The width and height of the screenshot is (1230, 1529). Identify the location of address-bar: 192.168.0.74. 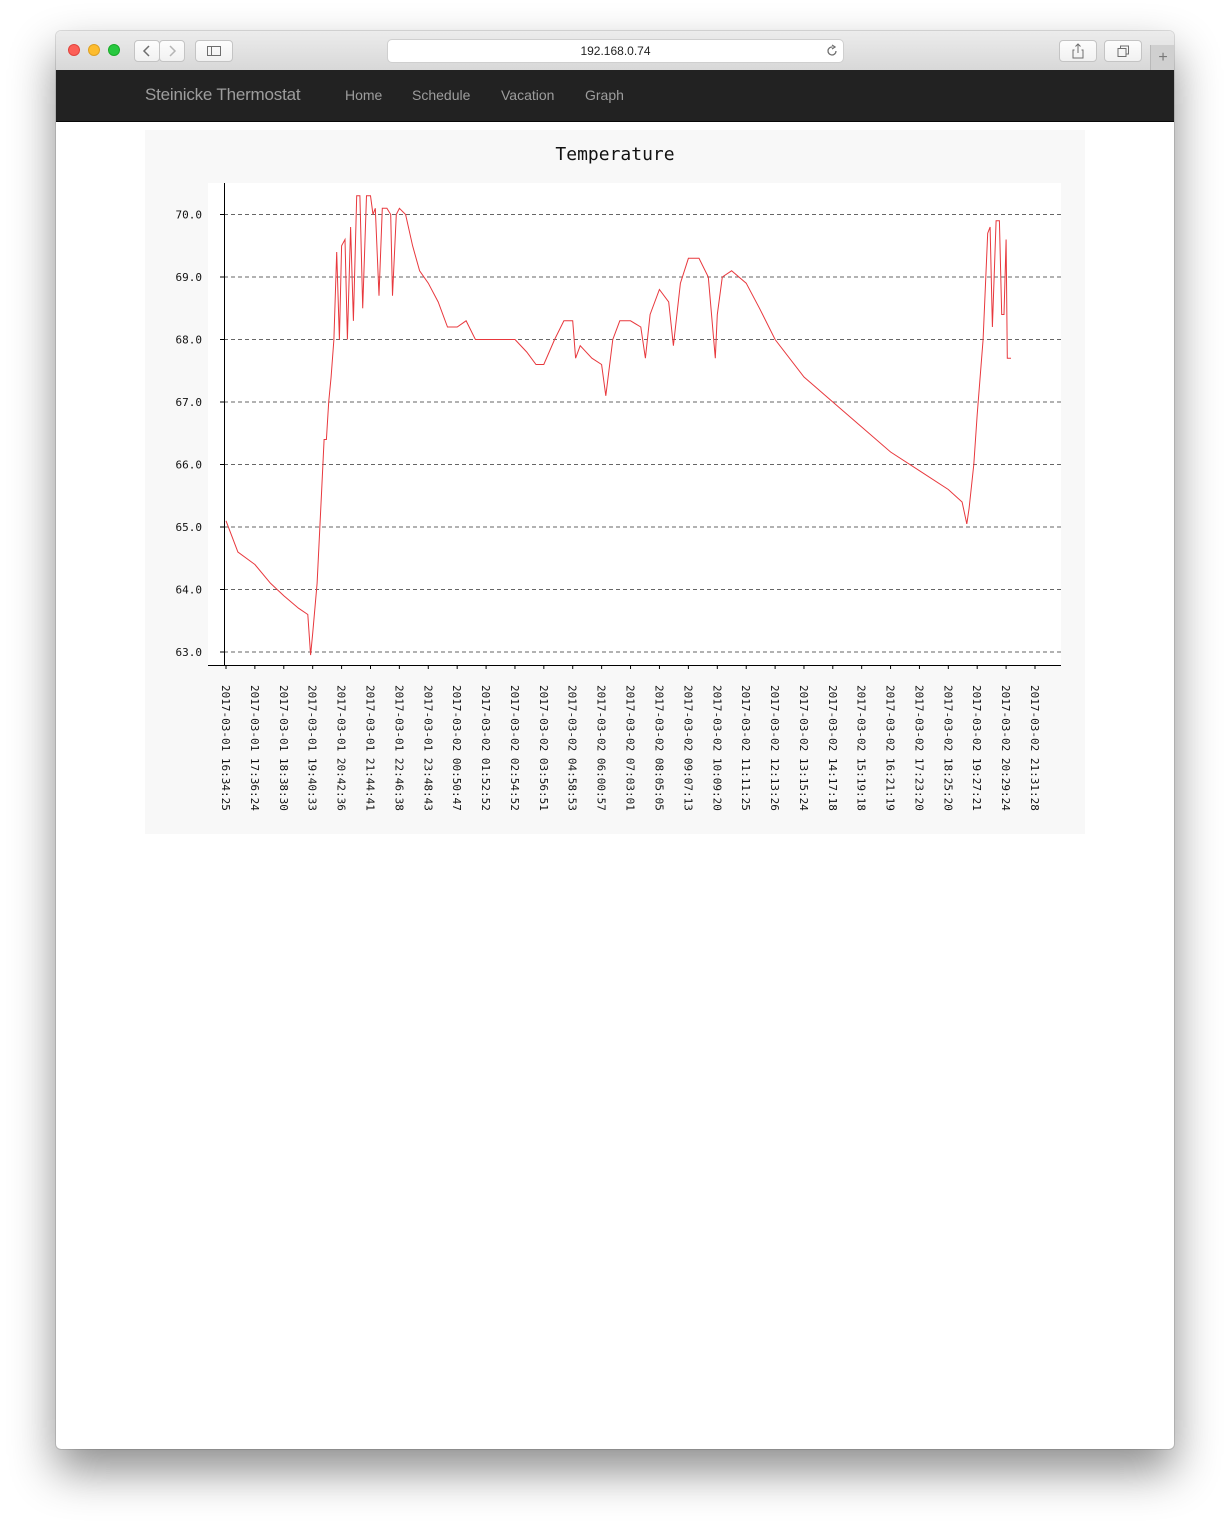
(615, 51).